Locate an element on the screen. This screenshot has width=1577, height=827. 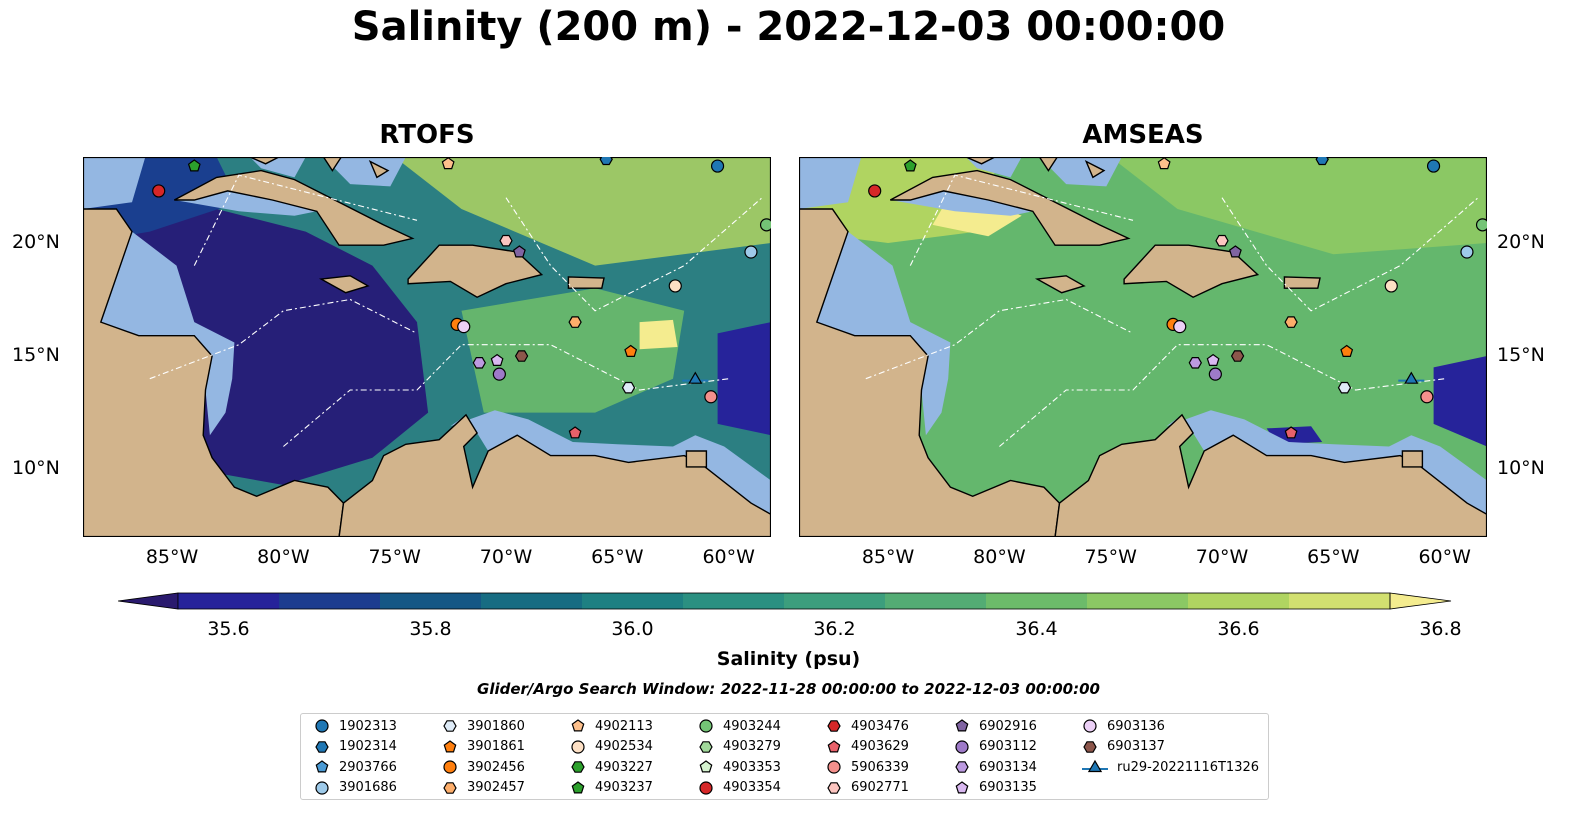
colorbar-tick: 36.0 is located at coordinates (632, 629).